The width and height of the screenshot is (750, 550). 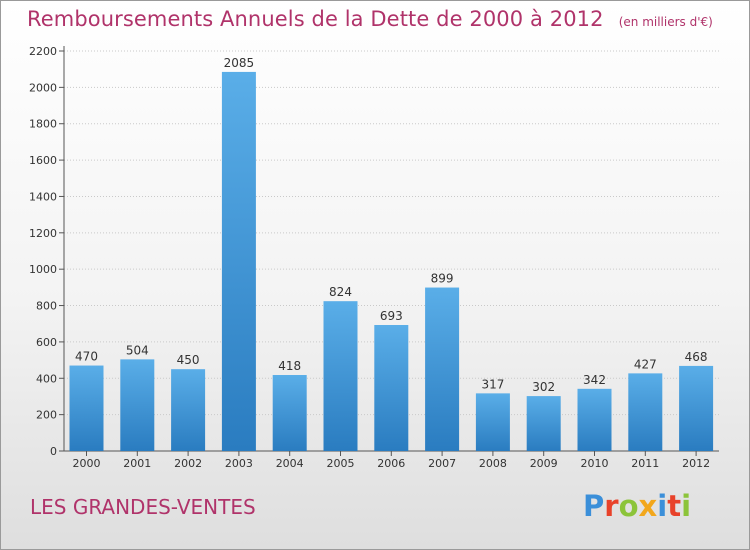 I want to click on bar-2011, so click(x=645, y=412).